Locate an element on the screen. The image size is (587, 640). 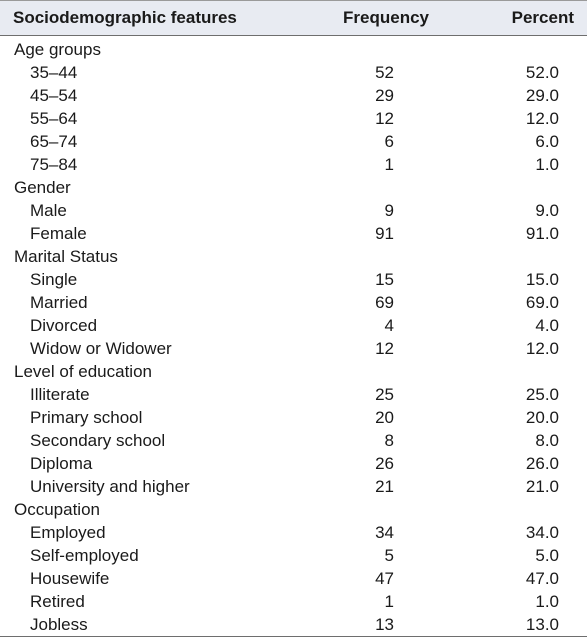
row-label: Illiterate is located at coordinates (60, 394).